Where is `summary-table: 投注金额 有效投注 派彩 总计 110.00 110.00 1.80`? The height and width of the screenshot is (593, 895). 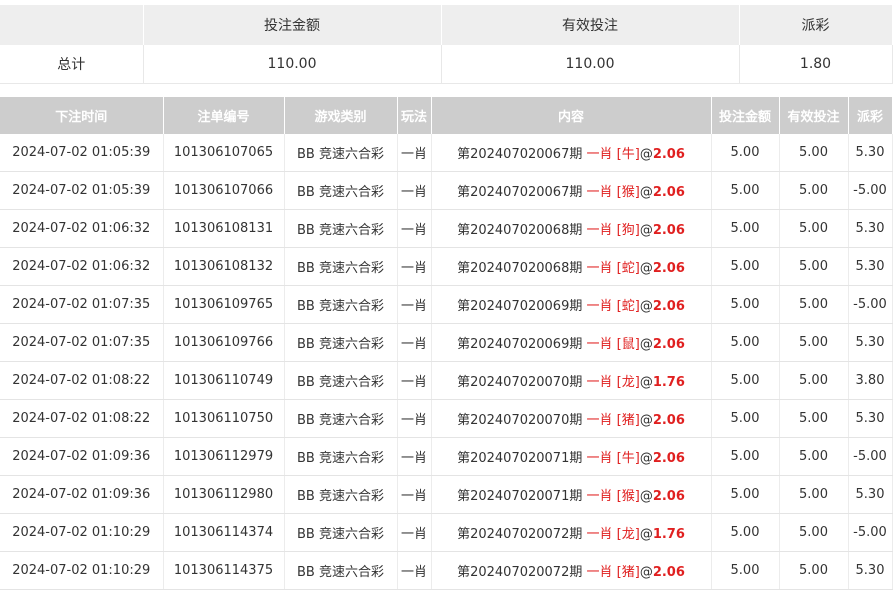 summary-table: 投注金额 有效投注 派彩 总计 110.00 110.00 1.80 is located at coordinates (446, 44).